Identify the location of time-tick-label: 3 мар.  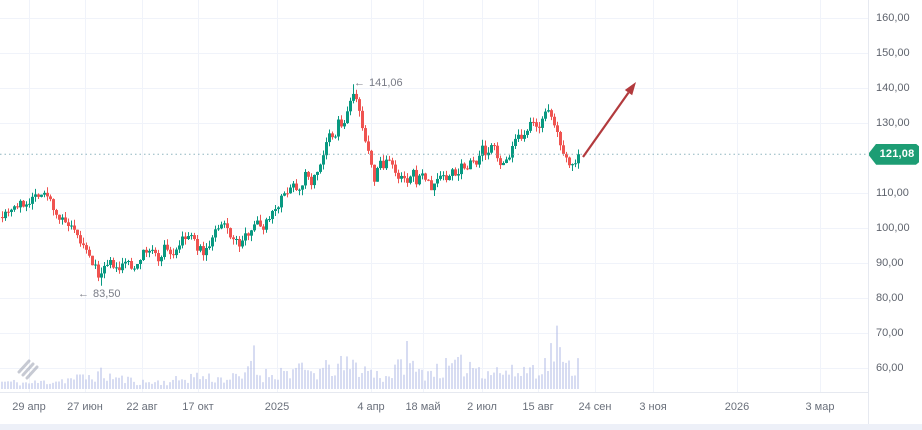
(820, 407).